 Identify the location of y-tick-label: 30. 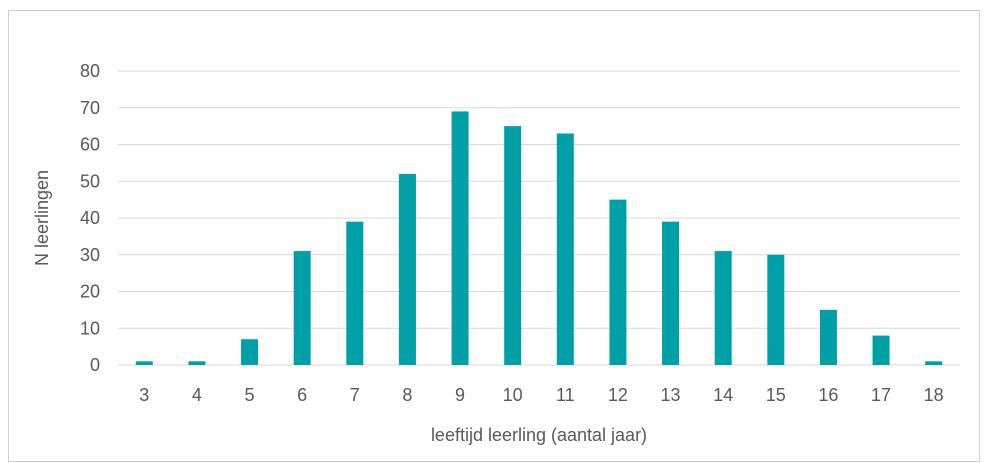
(90, 255).